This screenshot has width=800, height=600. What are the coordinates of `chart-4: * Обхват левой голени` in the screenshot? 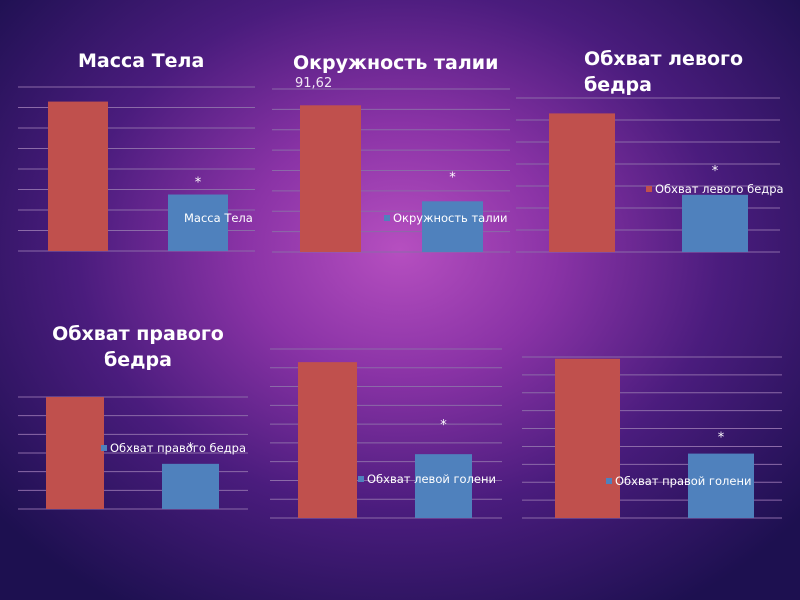 It's located at (386, 433).